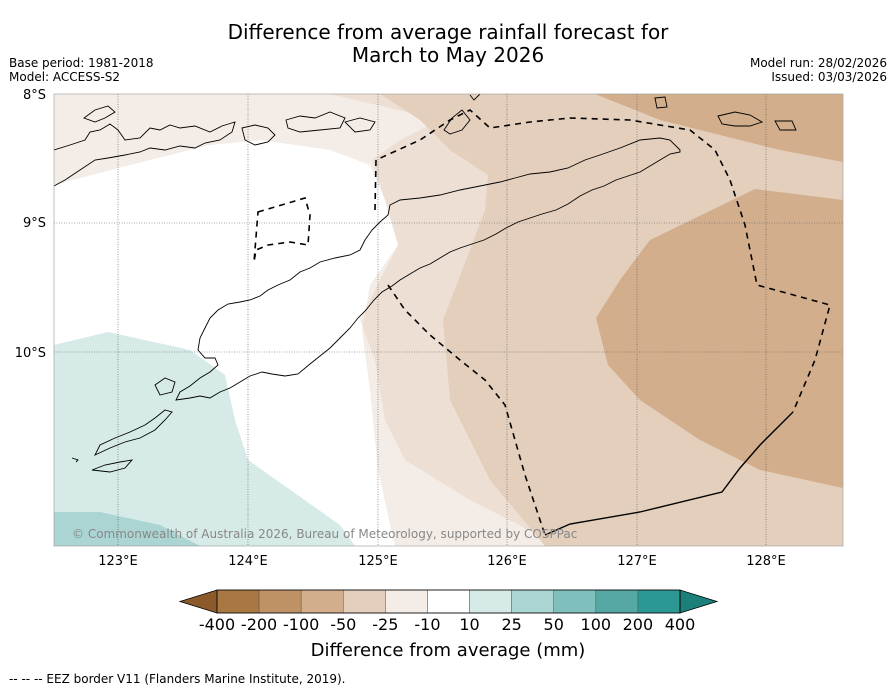 The width and height of the screenshot is (896, 690). Describe the element at coordinates (198, 601) in the screenshot. I see `colorbar-arrow-low` at that location.